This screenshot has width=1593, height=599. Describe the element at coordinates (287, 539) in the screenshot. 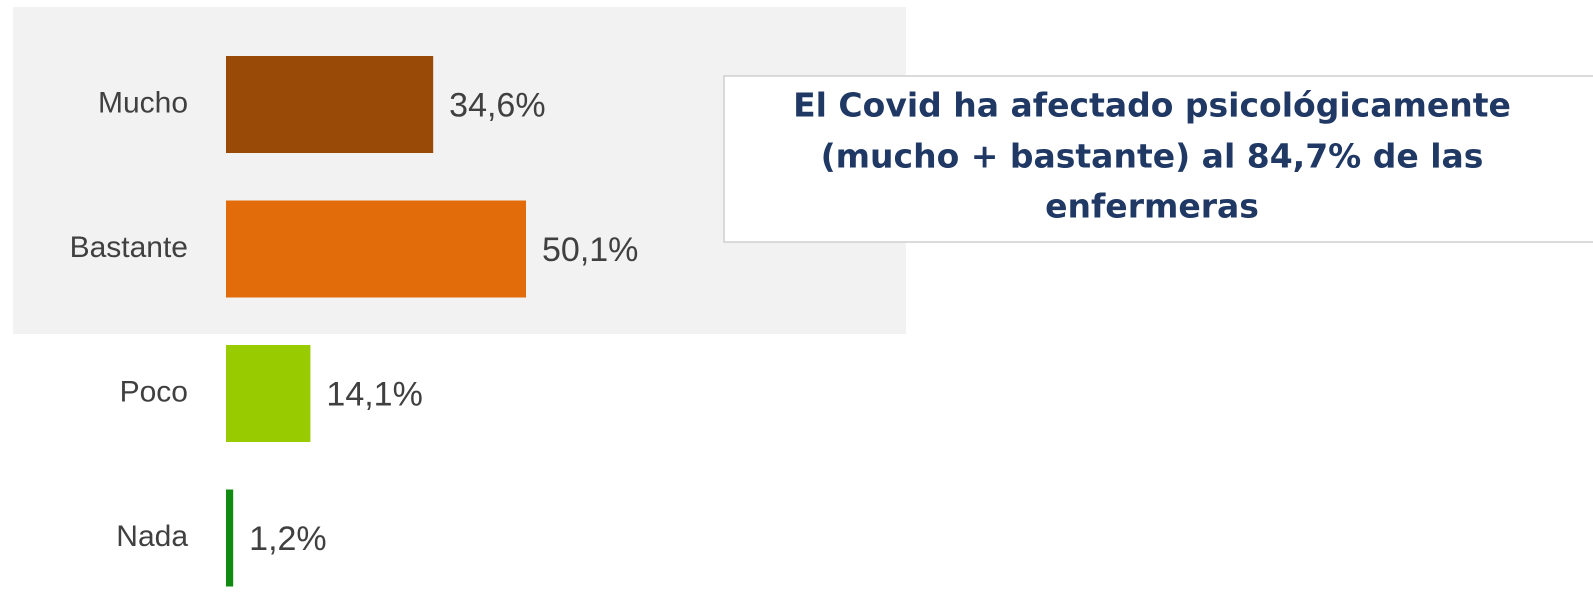

I see `value-label: 1,2%` at that location.